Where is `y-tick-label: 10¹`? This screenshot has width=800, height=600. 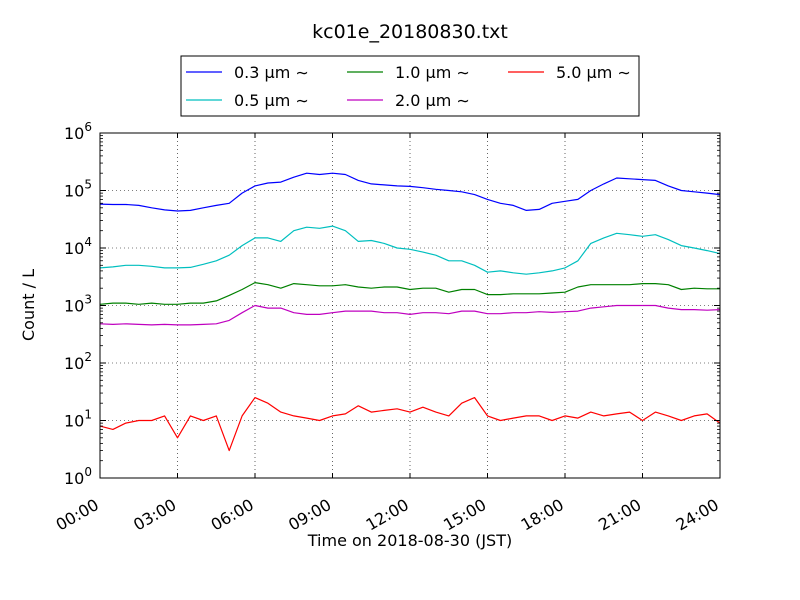 y-tick-label: 10¹ is located at coordinates (78, 419).